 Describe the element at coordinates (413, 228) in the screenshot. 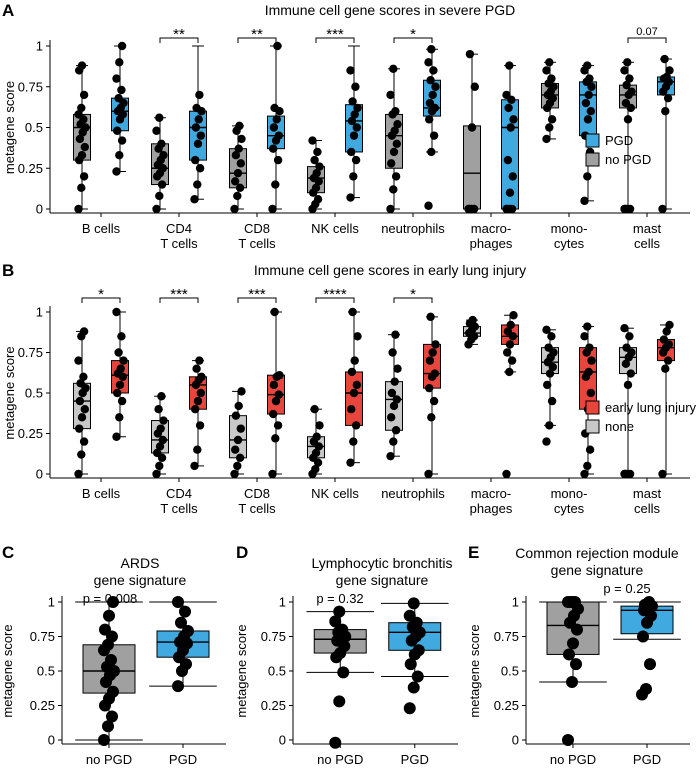

I see `x-tick-label: neutrophils` at that location.